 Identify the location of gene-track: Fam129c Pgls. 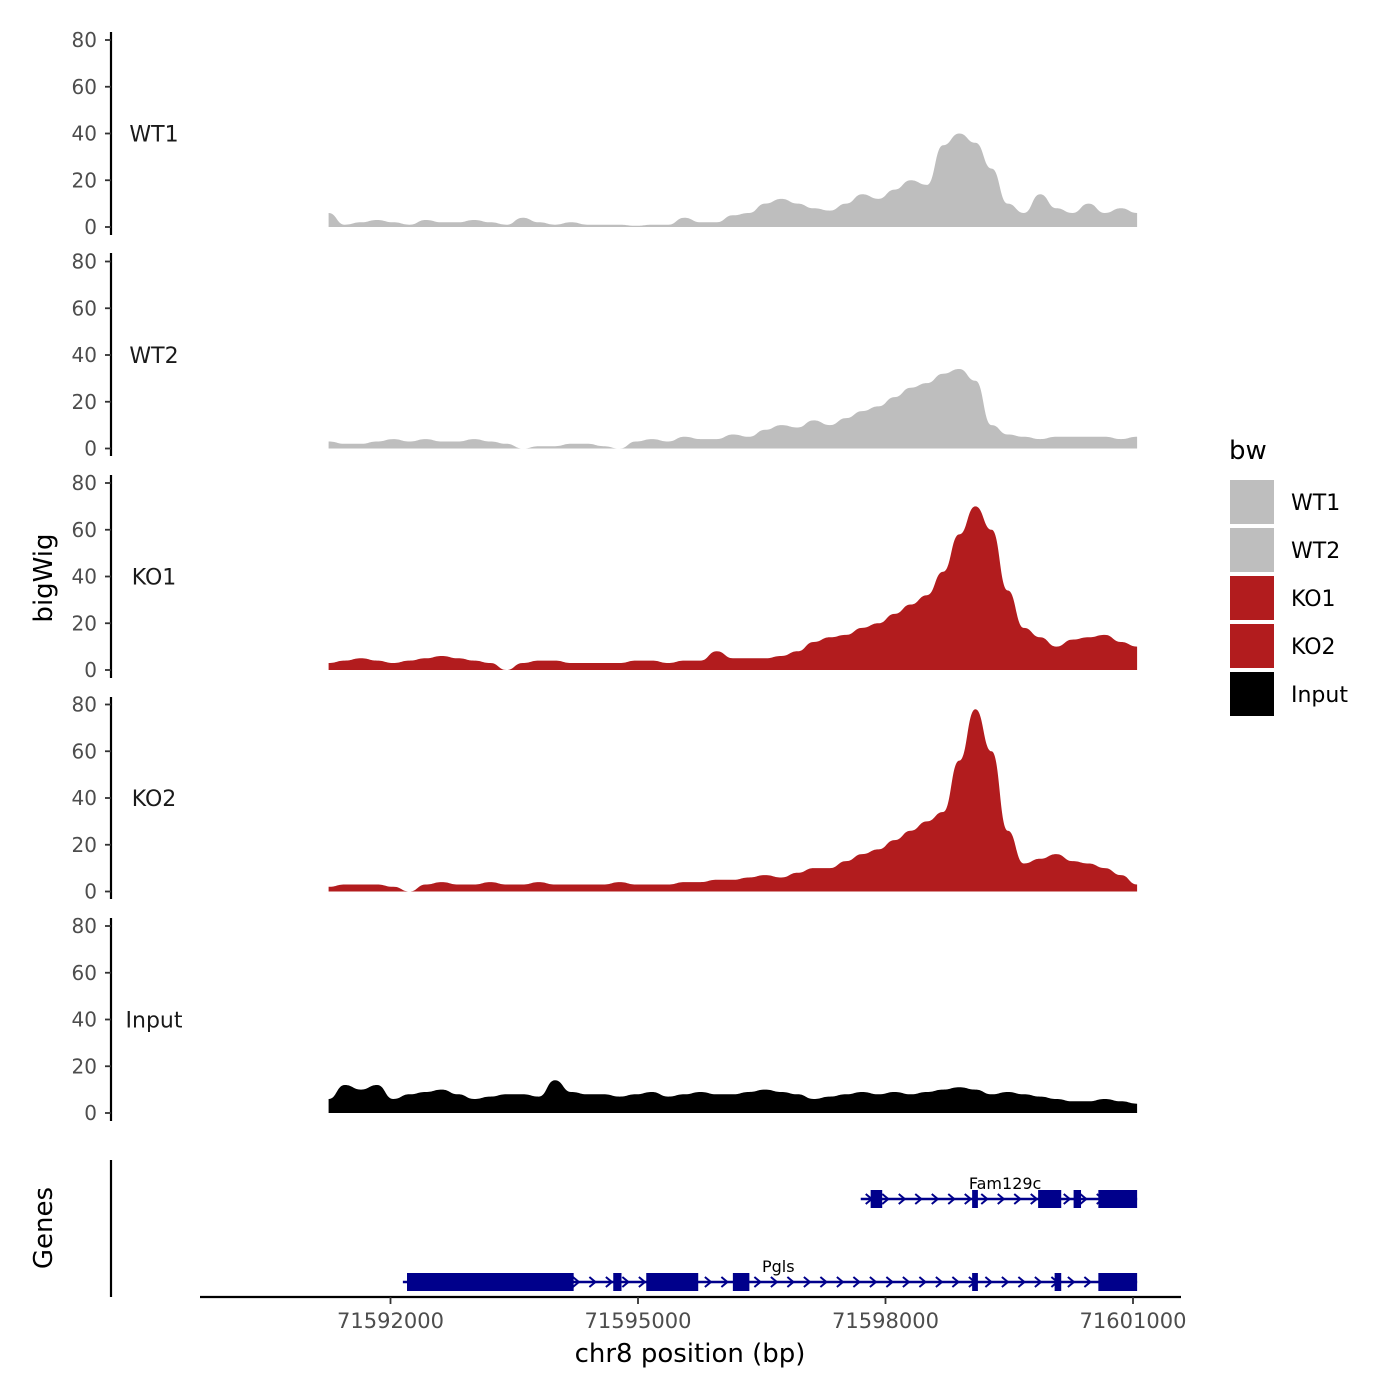
(623, 1228).